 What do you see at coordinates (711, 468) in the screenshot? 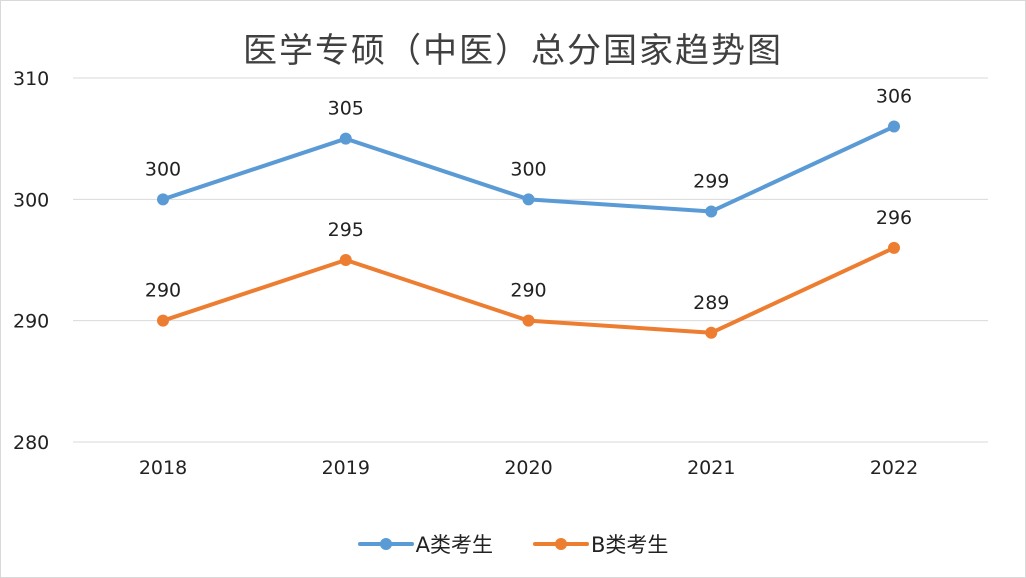
I see `x-tick-label: 2021` at bounding box center [711, 468].